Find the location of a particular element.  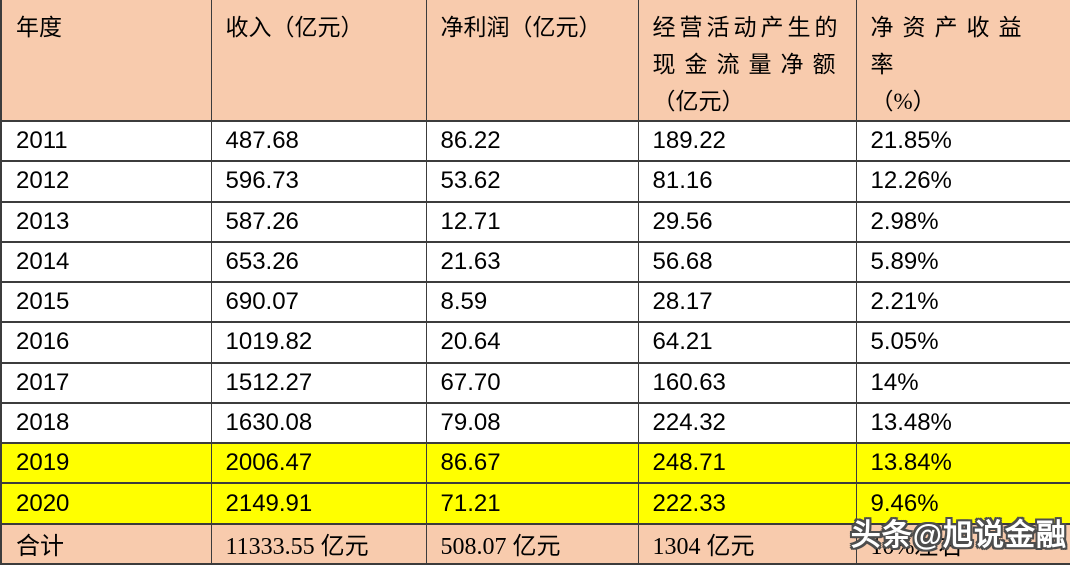

cell-year: 2018 is located at coordinates (106, 423).